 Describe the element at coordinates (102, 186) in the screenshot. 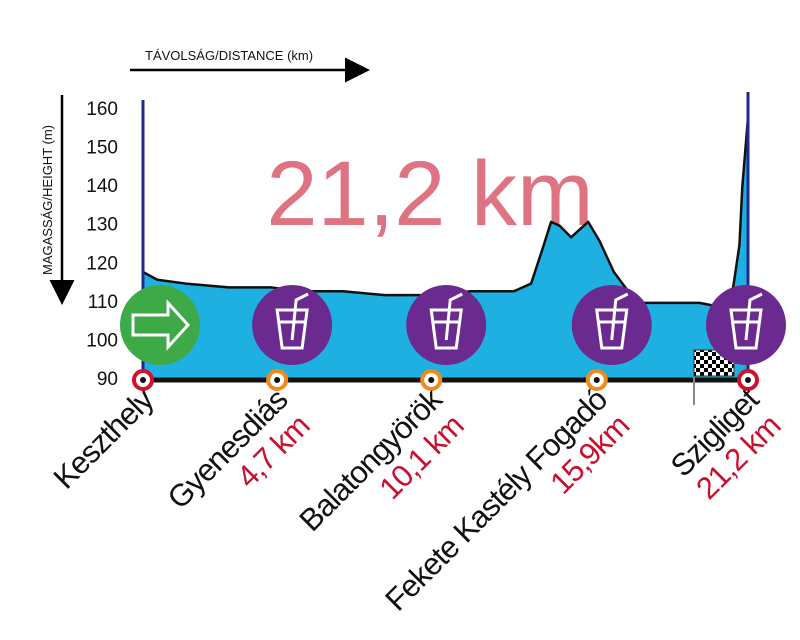

I see `y-tick-label: 140` at that location.